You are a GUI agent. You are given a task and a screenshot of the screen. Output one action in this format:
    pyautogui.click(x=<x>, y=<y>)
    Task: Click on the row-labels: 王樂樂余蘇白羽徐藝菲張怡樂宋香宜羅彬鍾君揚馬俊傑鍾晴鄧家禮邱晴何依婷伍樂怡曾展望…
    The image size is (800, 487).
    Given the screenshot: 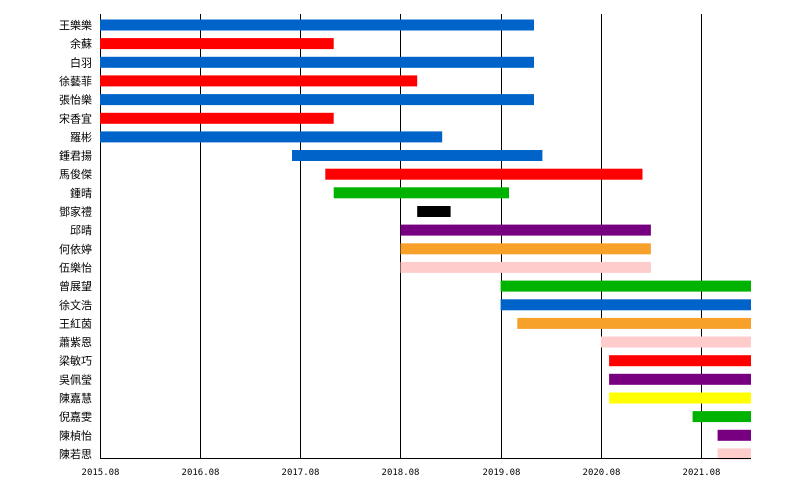 What is the action you would take?
    pyautogui.click(x=75, y=239)
    